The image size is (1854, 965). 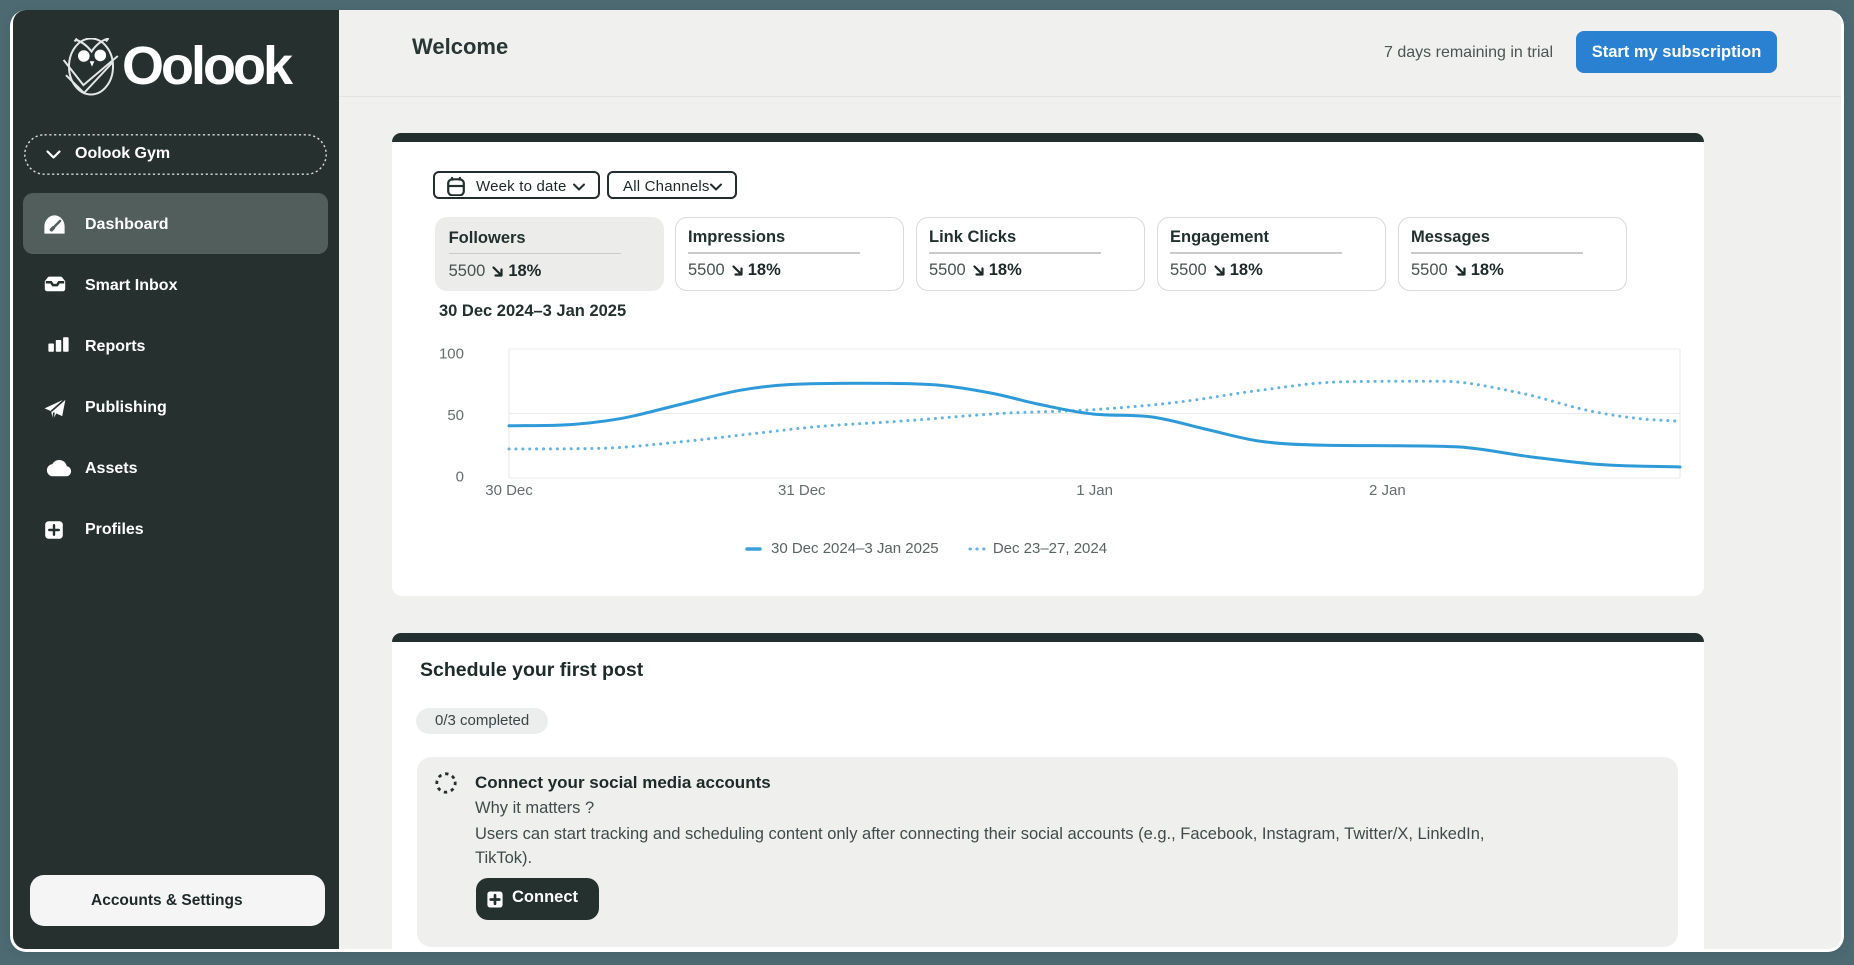 What do you see at coordinates (1094, 490) in the screenshot?
I see `svg-text: 1 Jan` at bounding box center [1094, 490].